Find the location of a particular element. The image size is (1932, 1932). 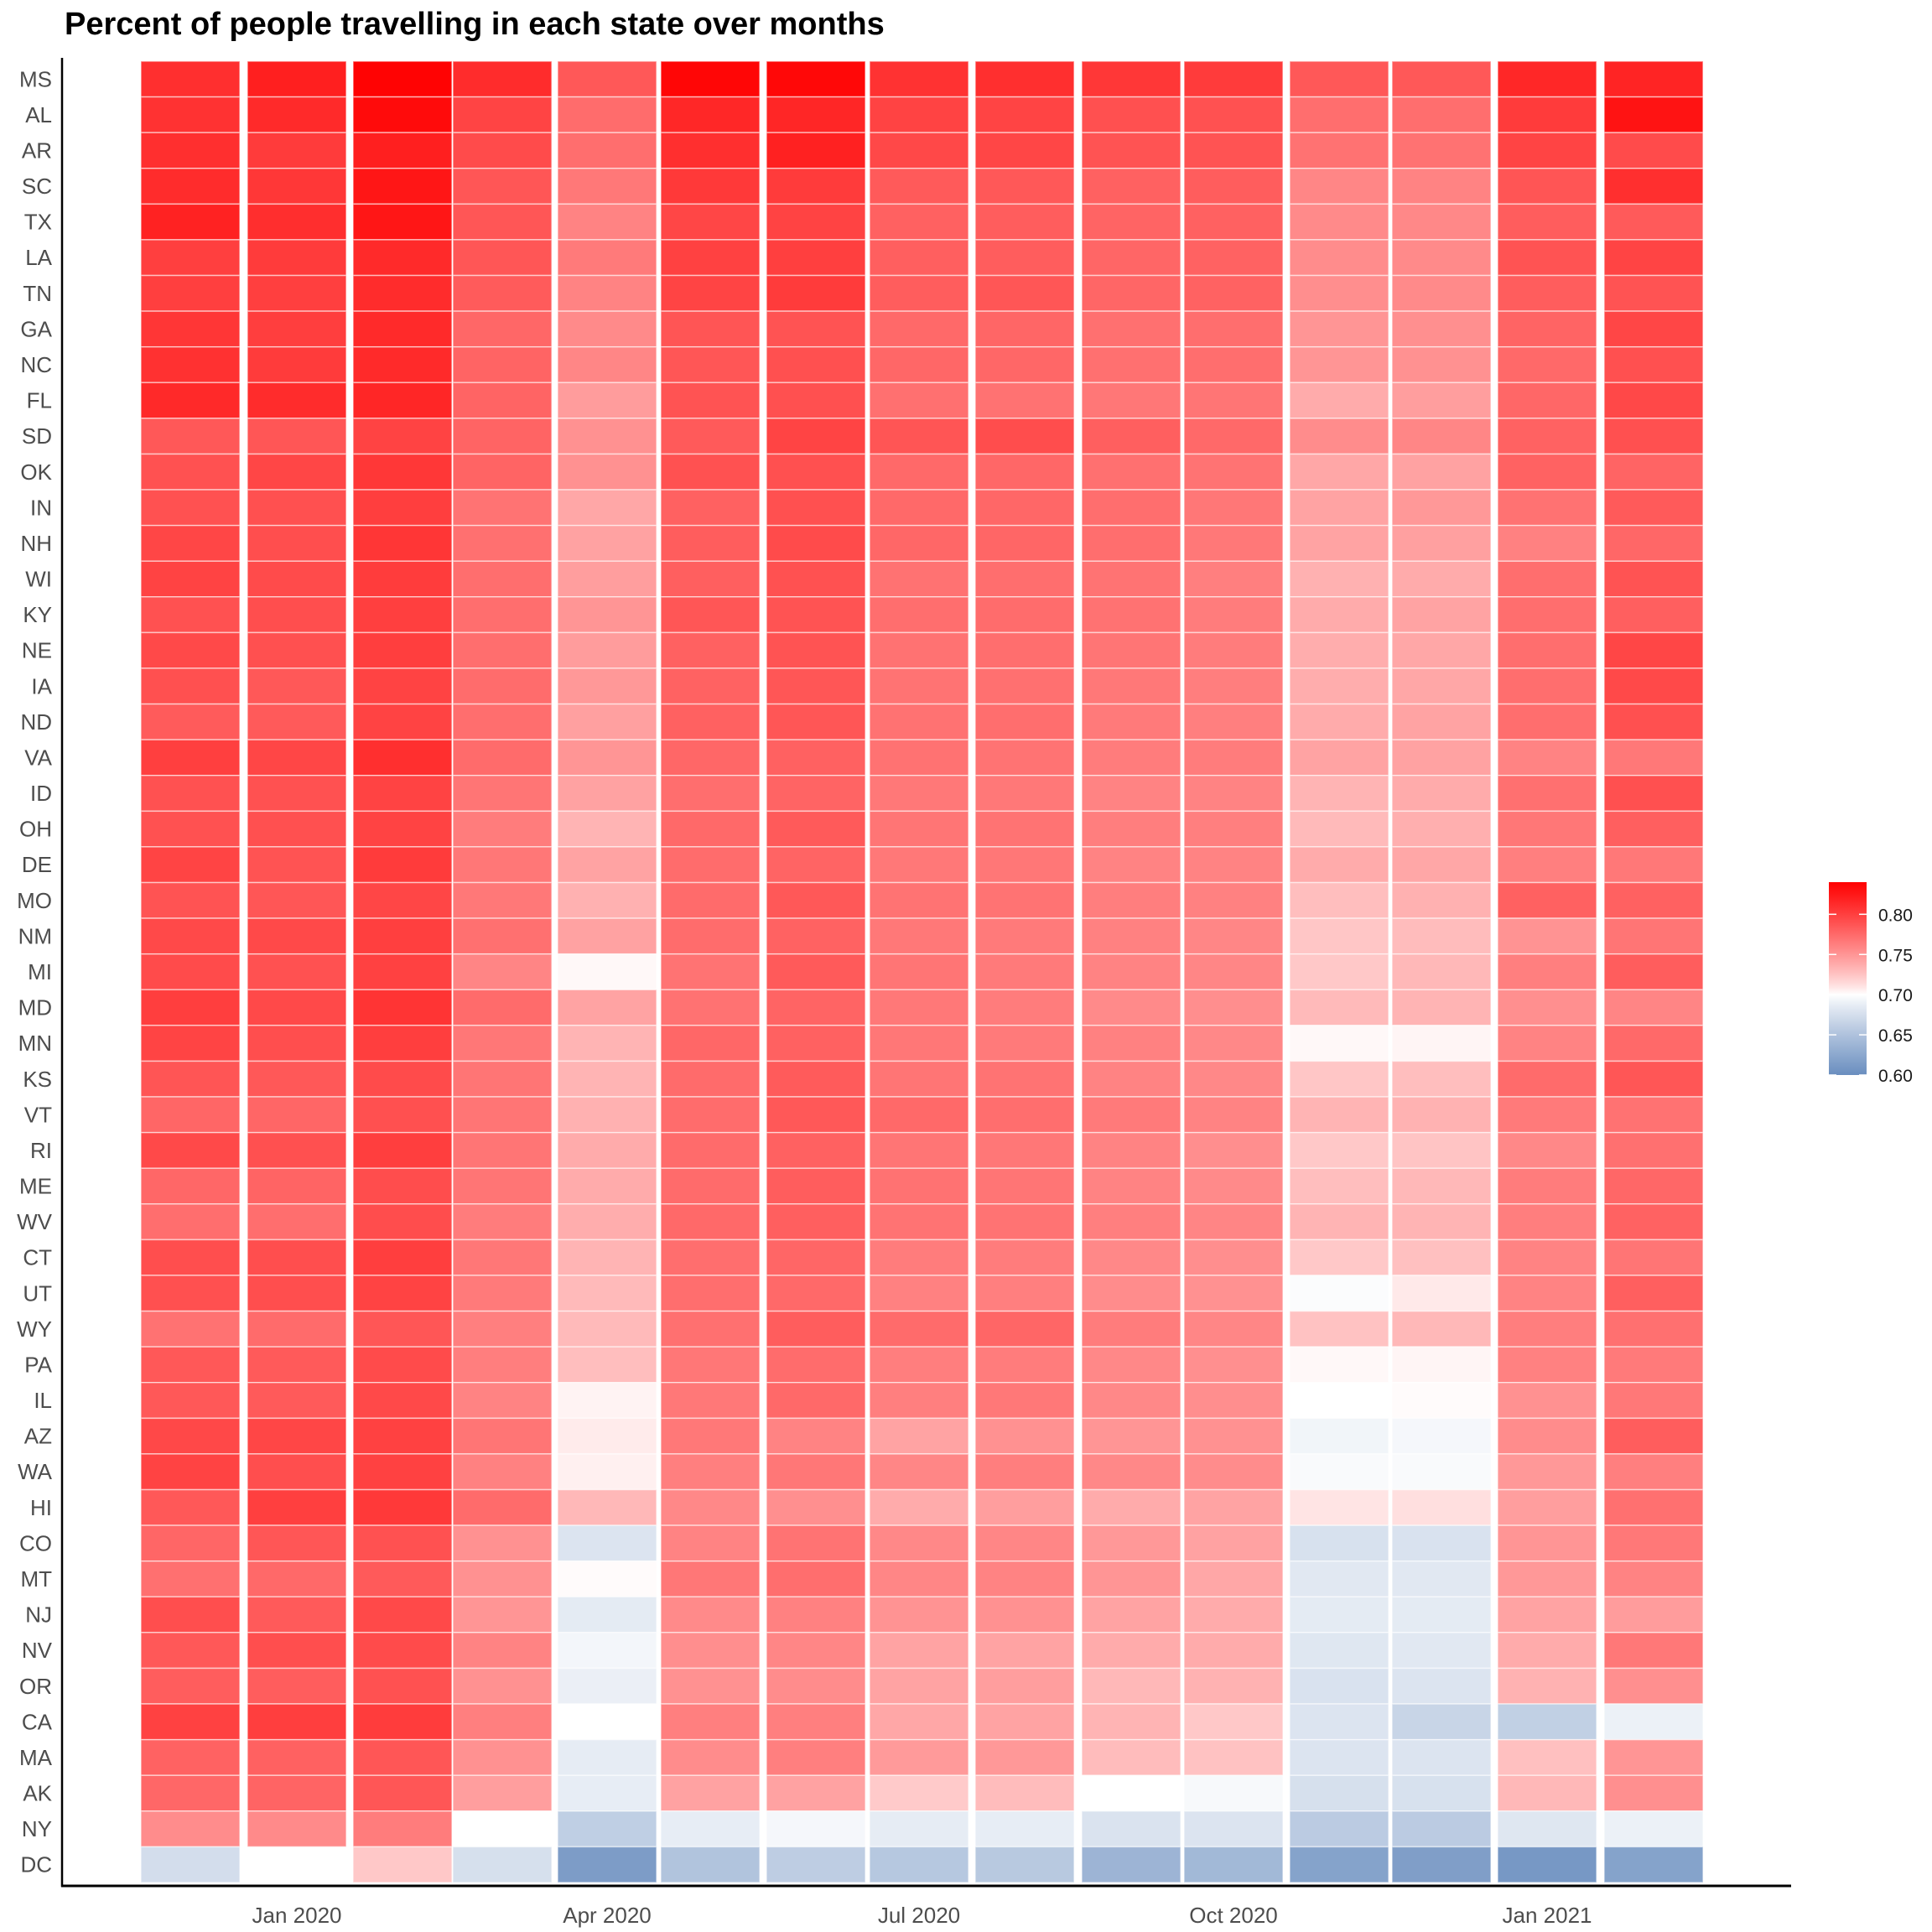

y-tick-label: MD is located at coordinates (35, 1008).